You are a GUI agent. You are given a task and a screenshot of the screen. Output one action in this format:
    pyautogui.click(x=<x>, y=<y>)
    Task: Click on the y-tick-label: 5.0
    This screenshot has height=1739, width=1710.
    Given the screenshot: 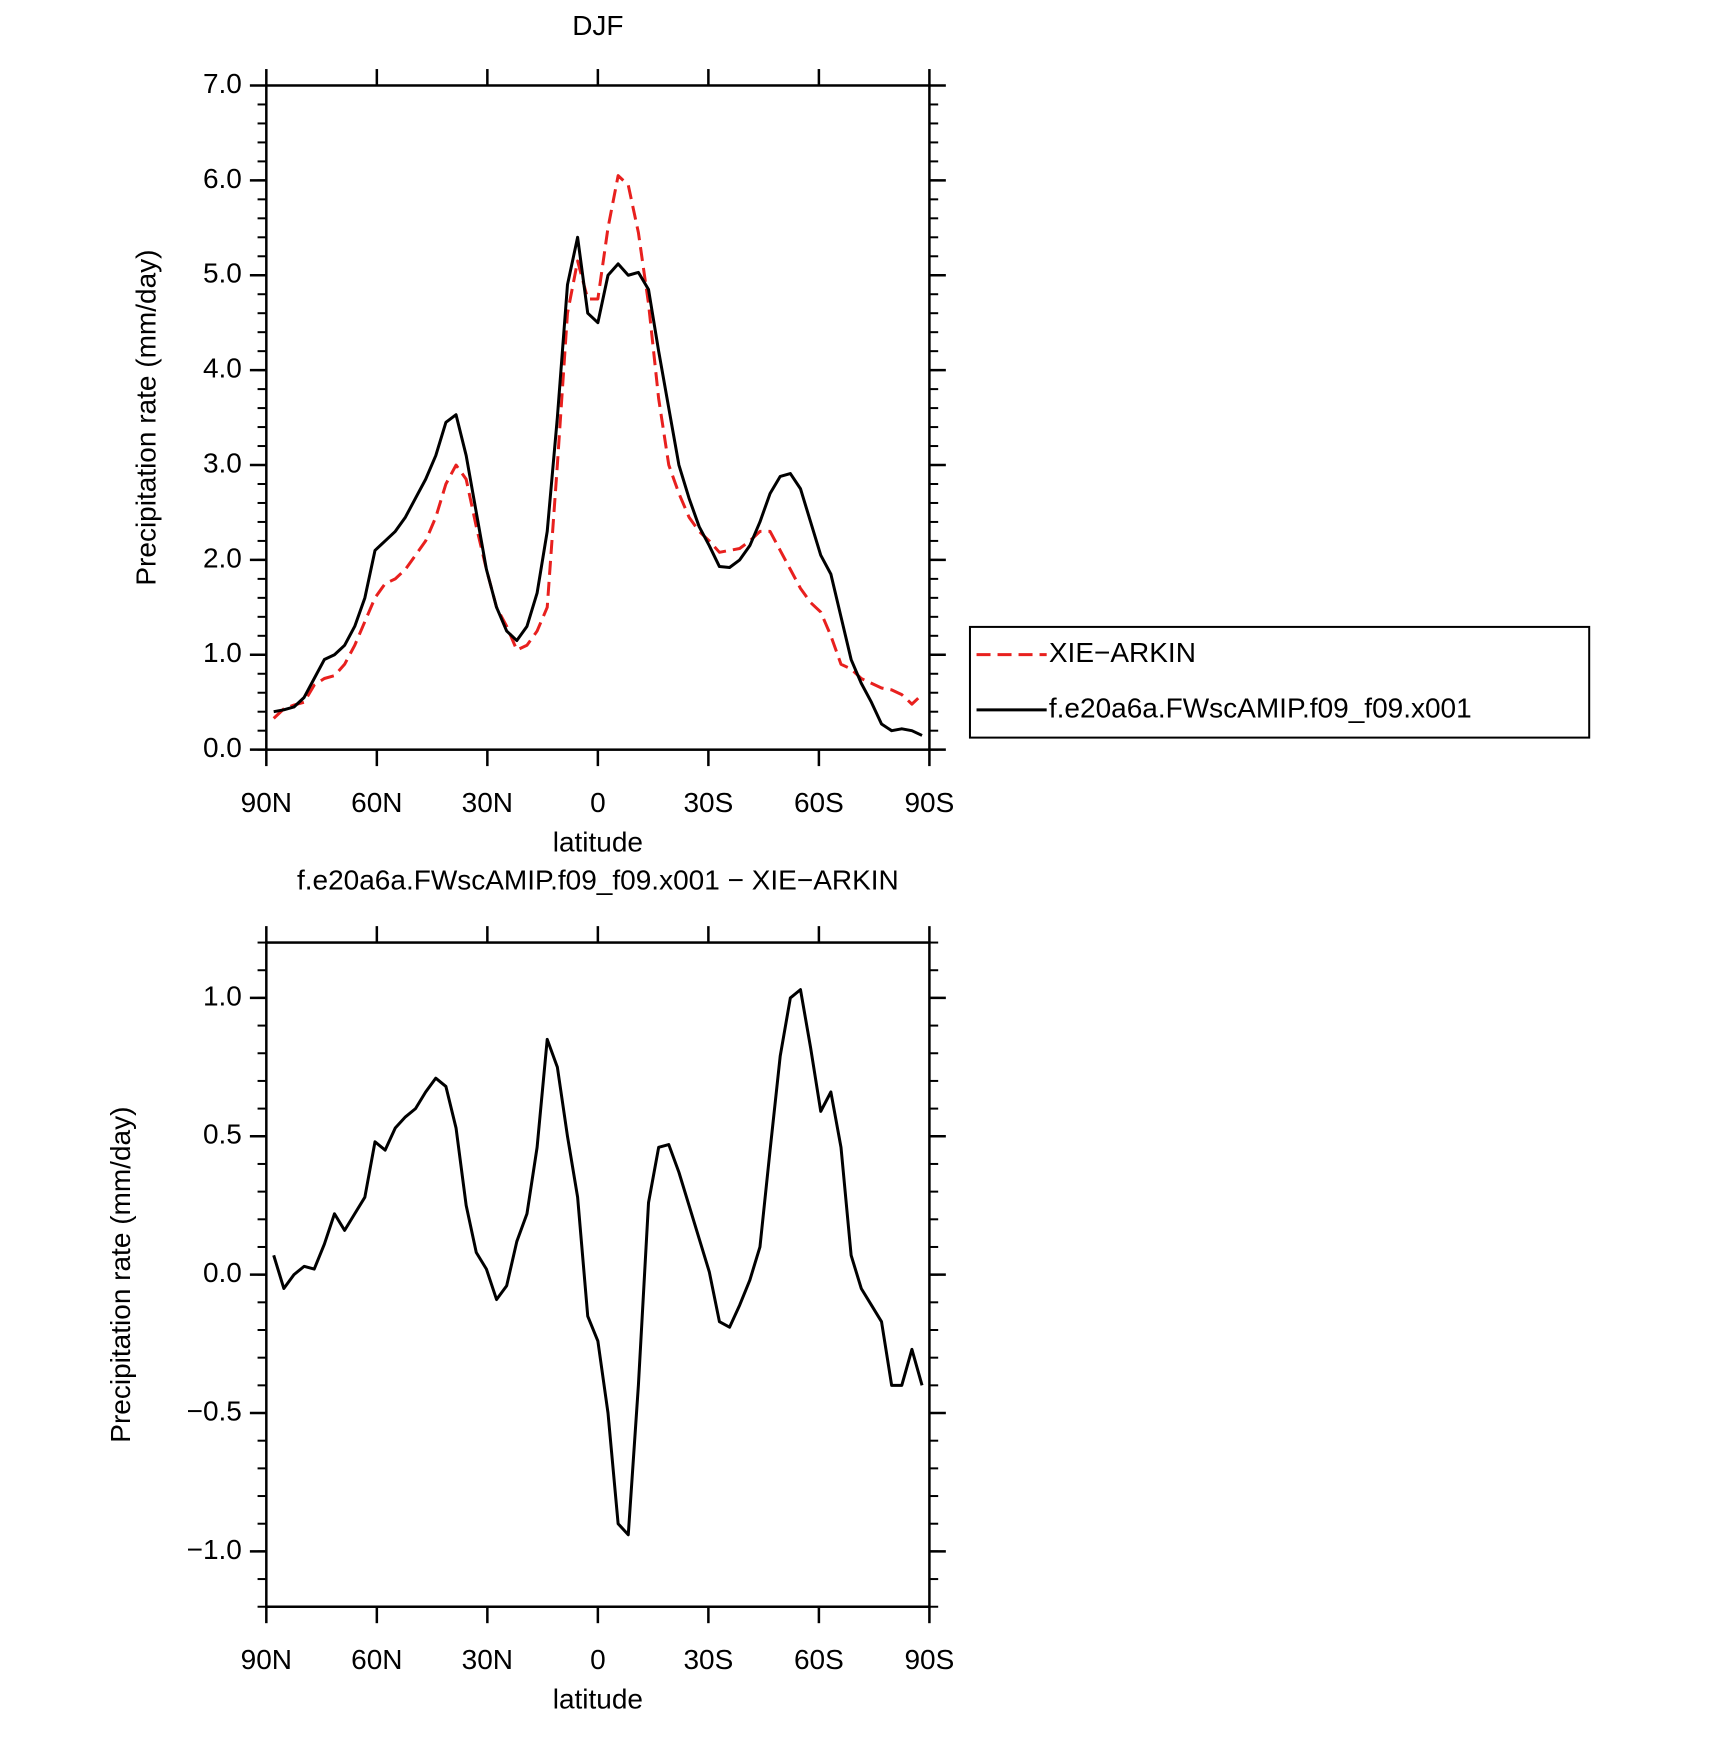 What is the action you would take?
    pyautogui.click(x=222, y=273)
    